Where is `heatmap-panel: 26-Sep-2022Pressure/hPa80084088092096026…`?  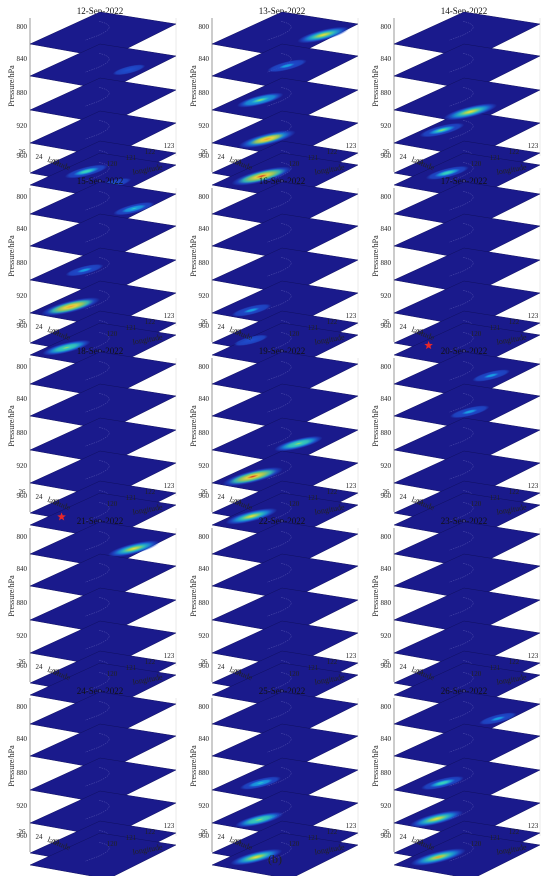
heatmap-panel: 26-Sep-2022Pressure/hPa80084088092096026… is located at coordinates (456, 781).